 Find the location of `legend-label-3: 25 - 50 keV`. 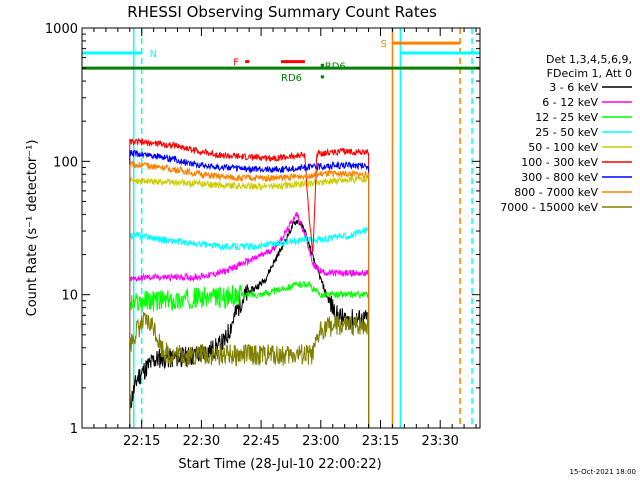

legend-label-3: 25 - 50 keV is located at coordinates (566, 132).